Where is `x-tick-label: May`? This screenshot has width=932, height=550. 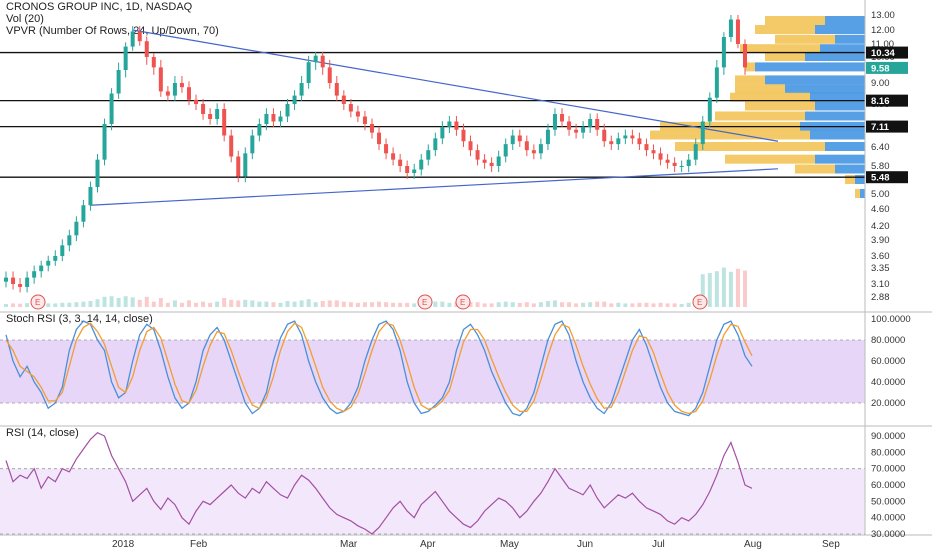
x-tick-label: May is located at coordinates (509, 544).